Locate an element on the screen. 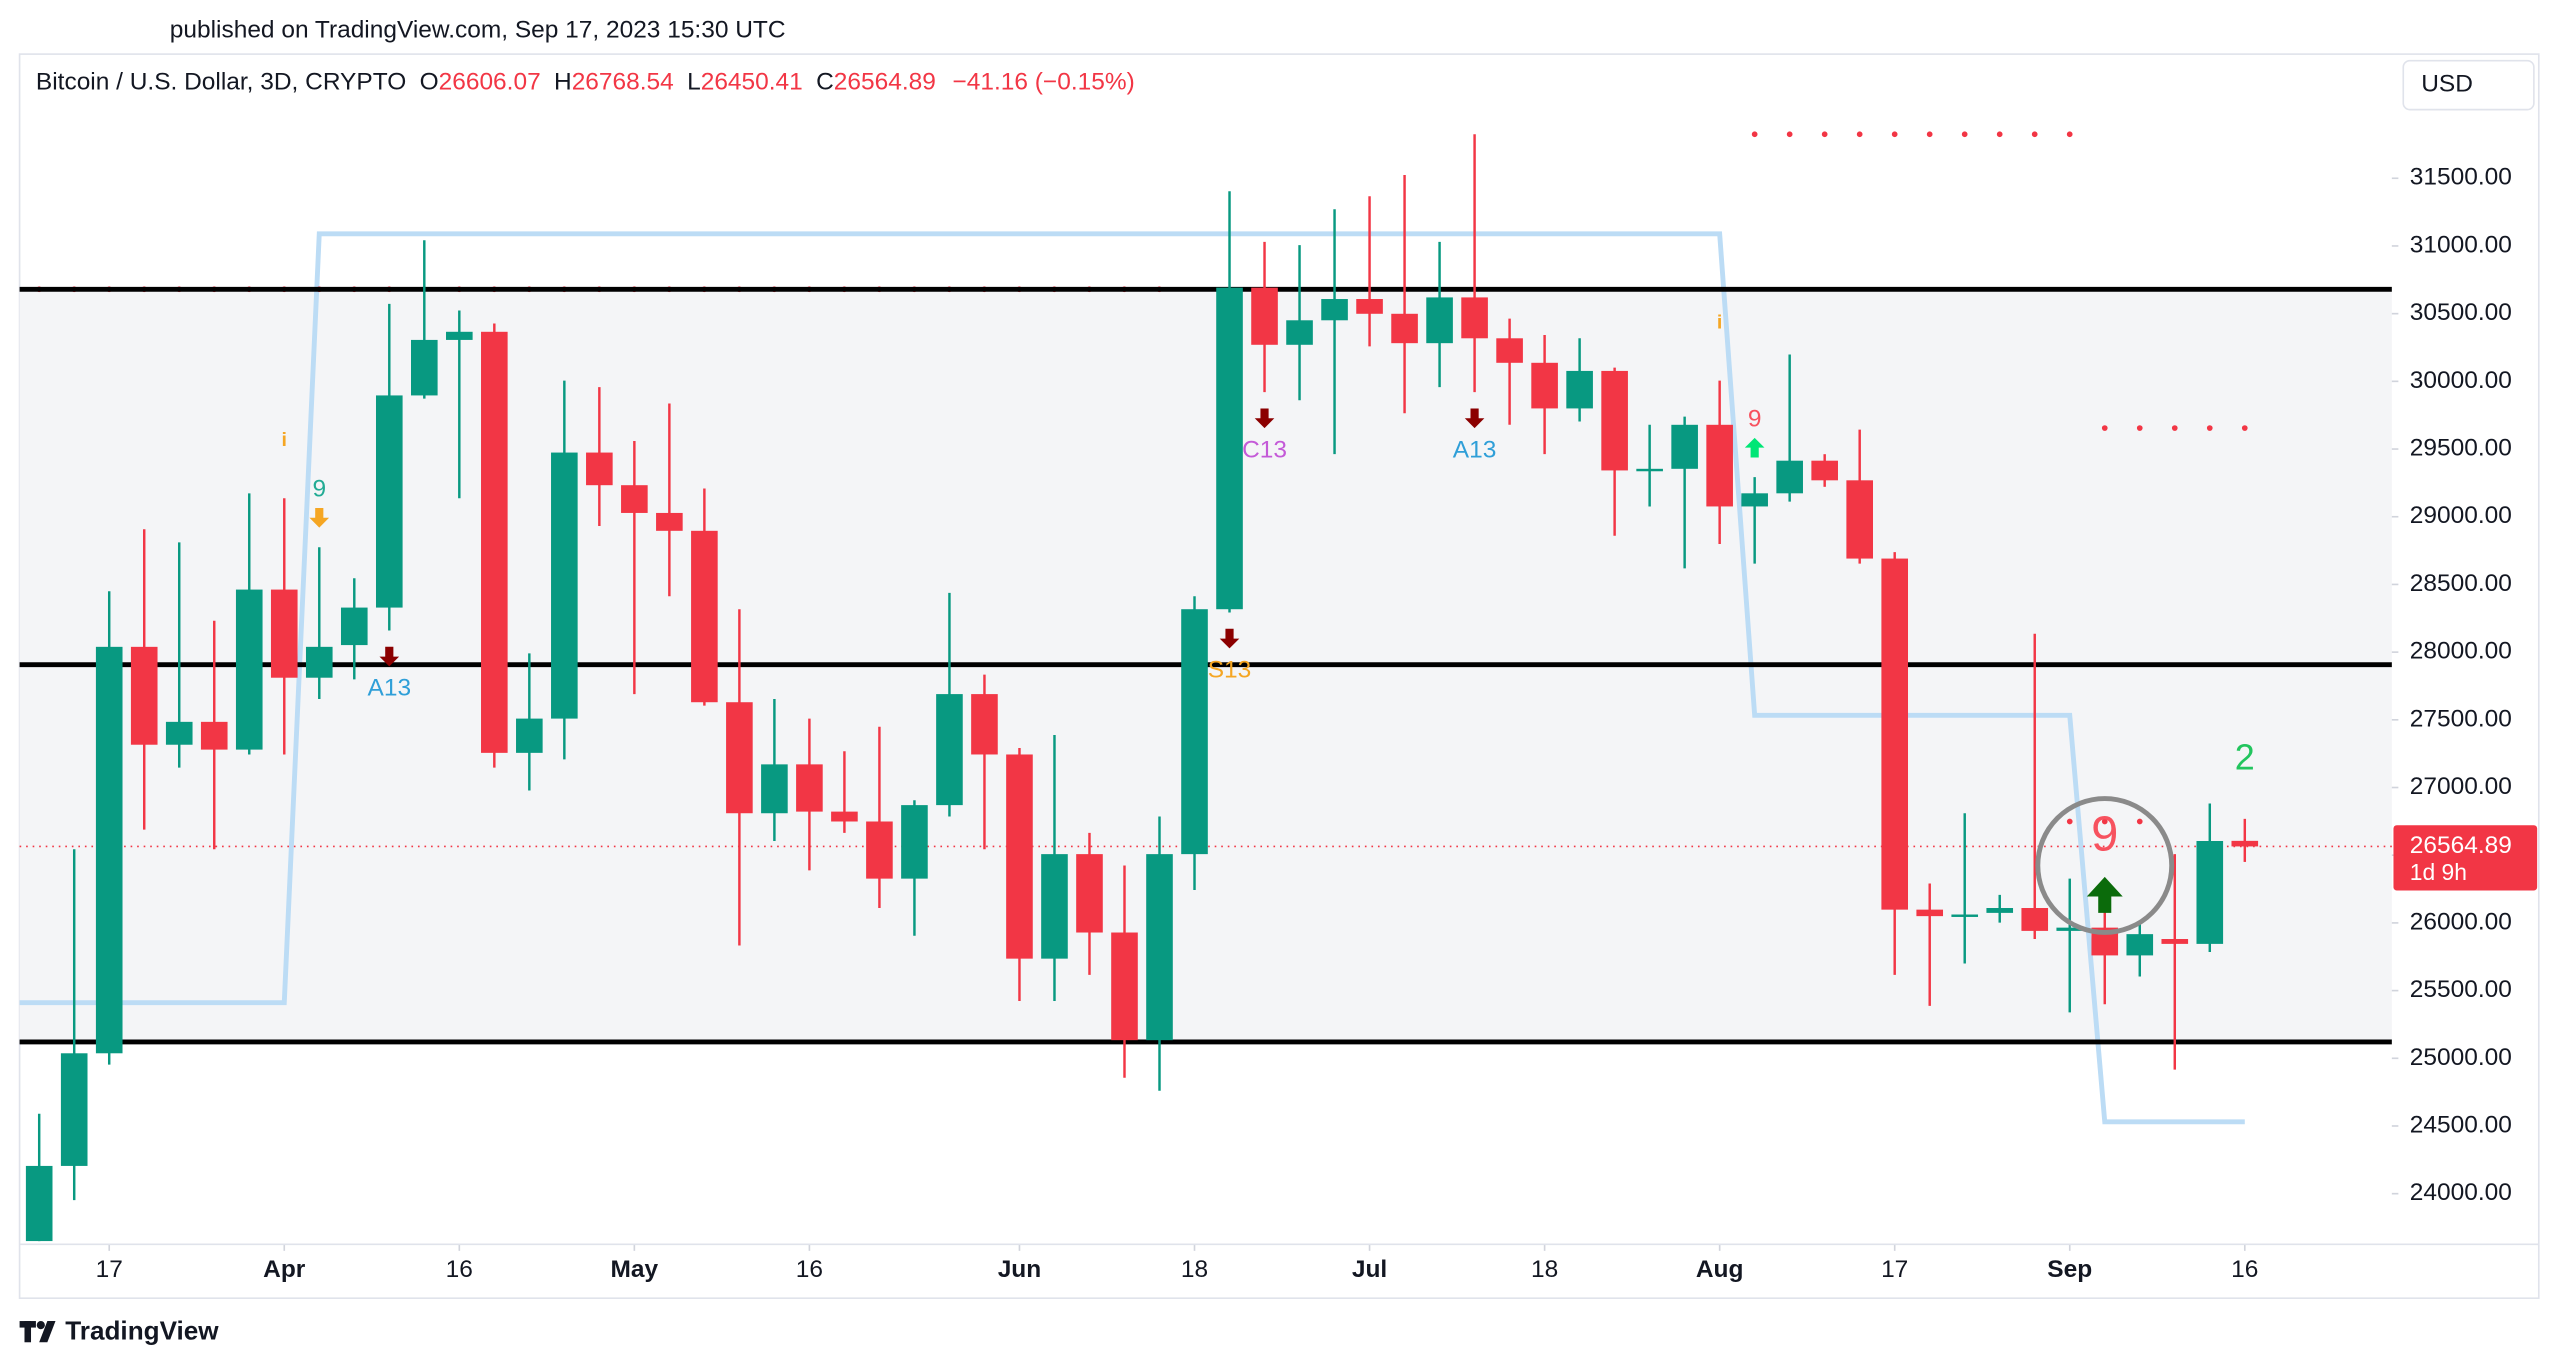  x-tick-label: Apr is located at coordinates (284, 1269).